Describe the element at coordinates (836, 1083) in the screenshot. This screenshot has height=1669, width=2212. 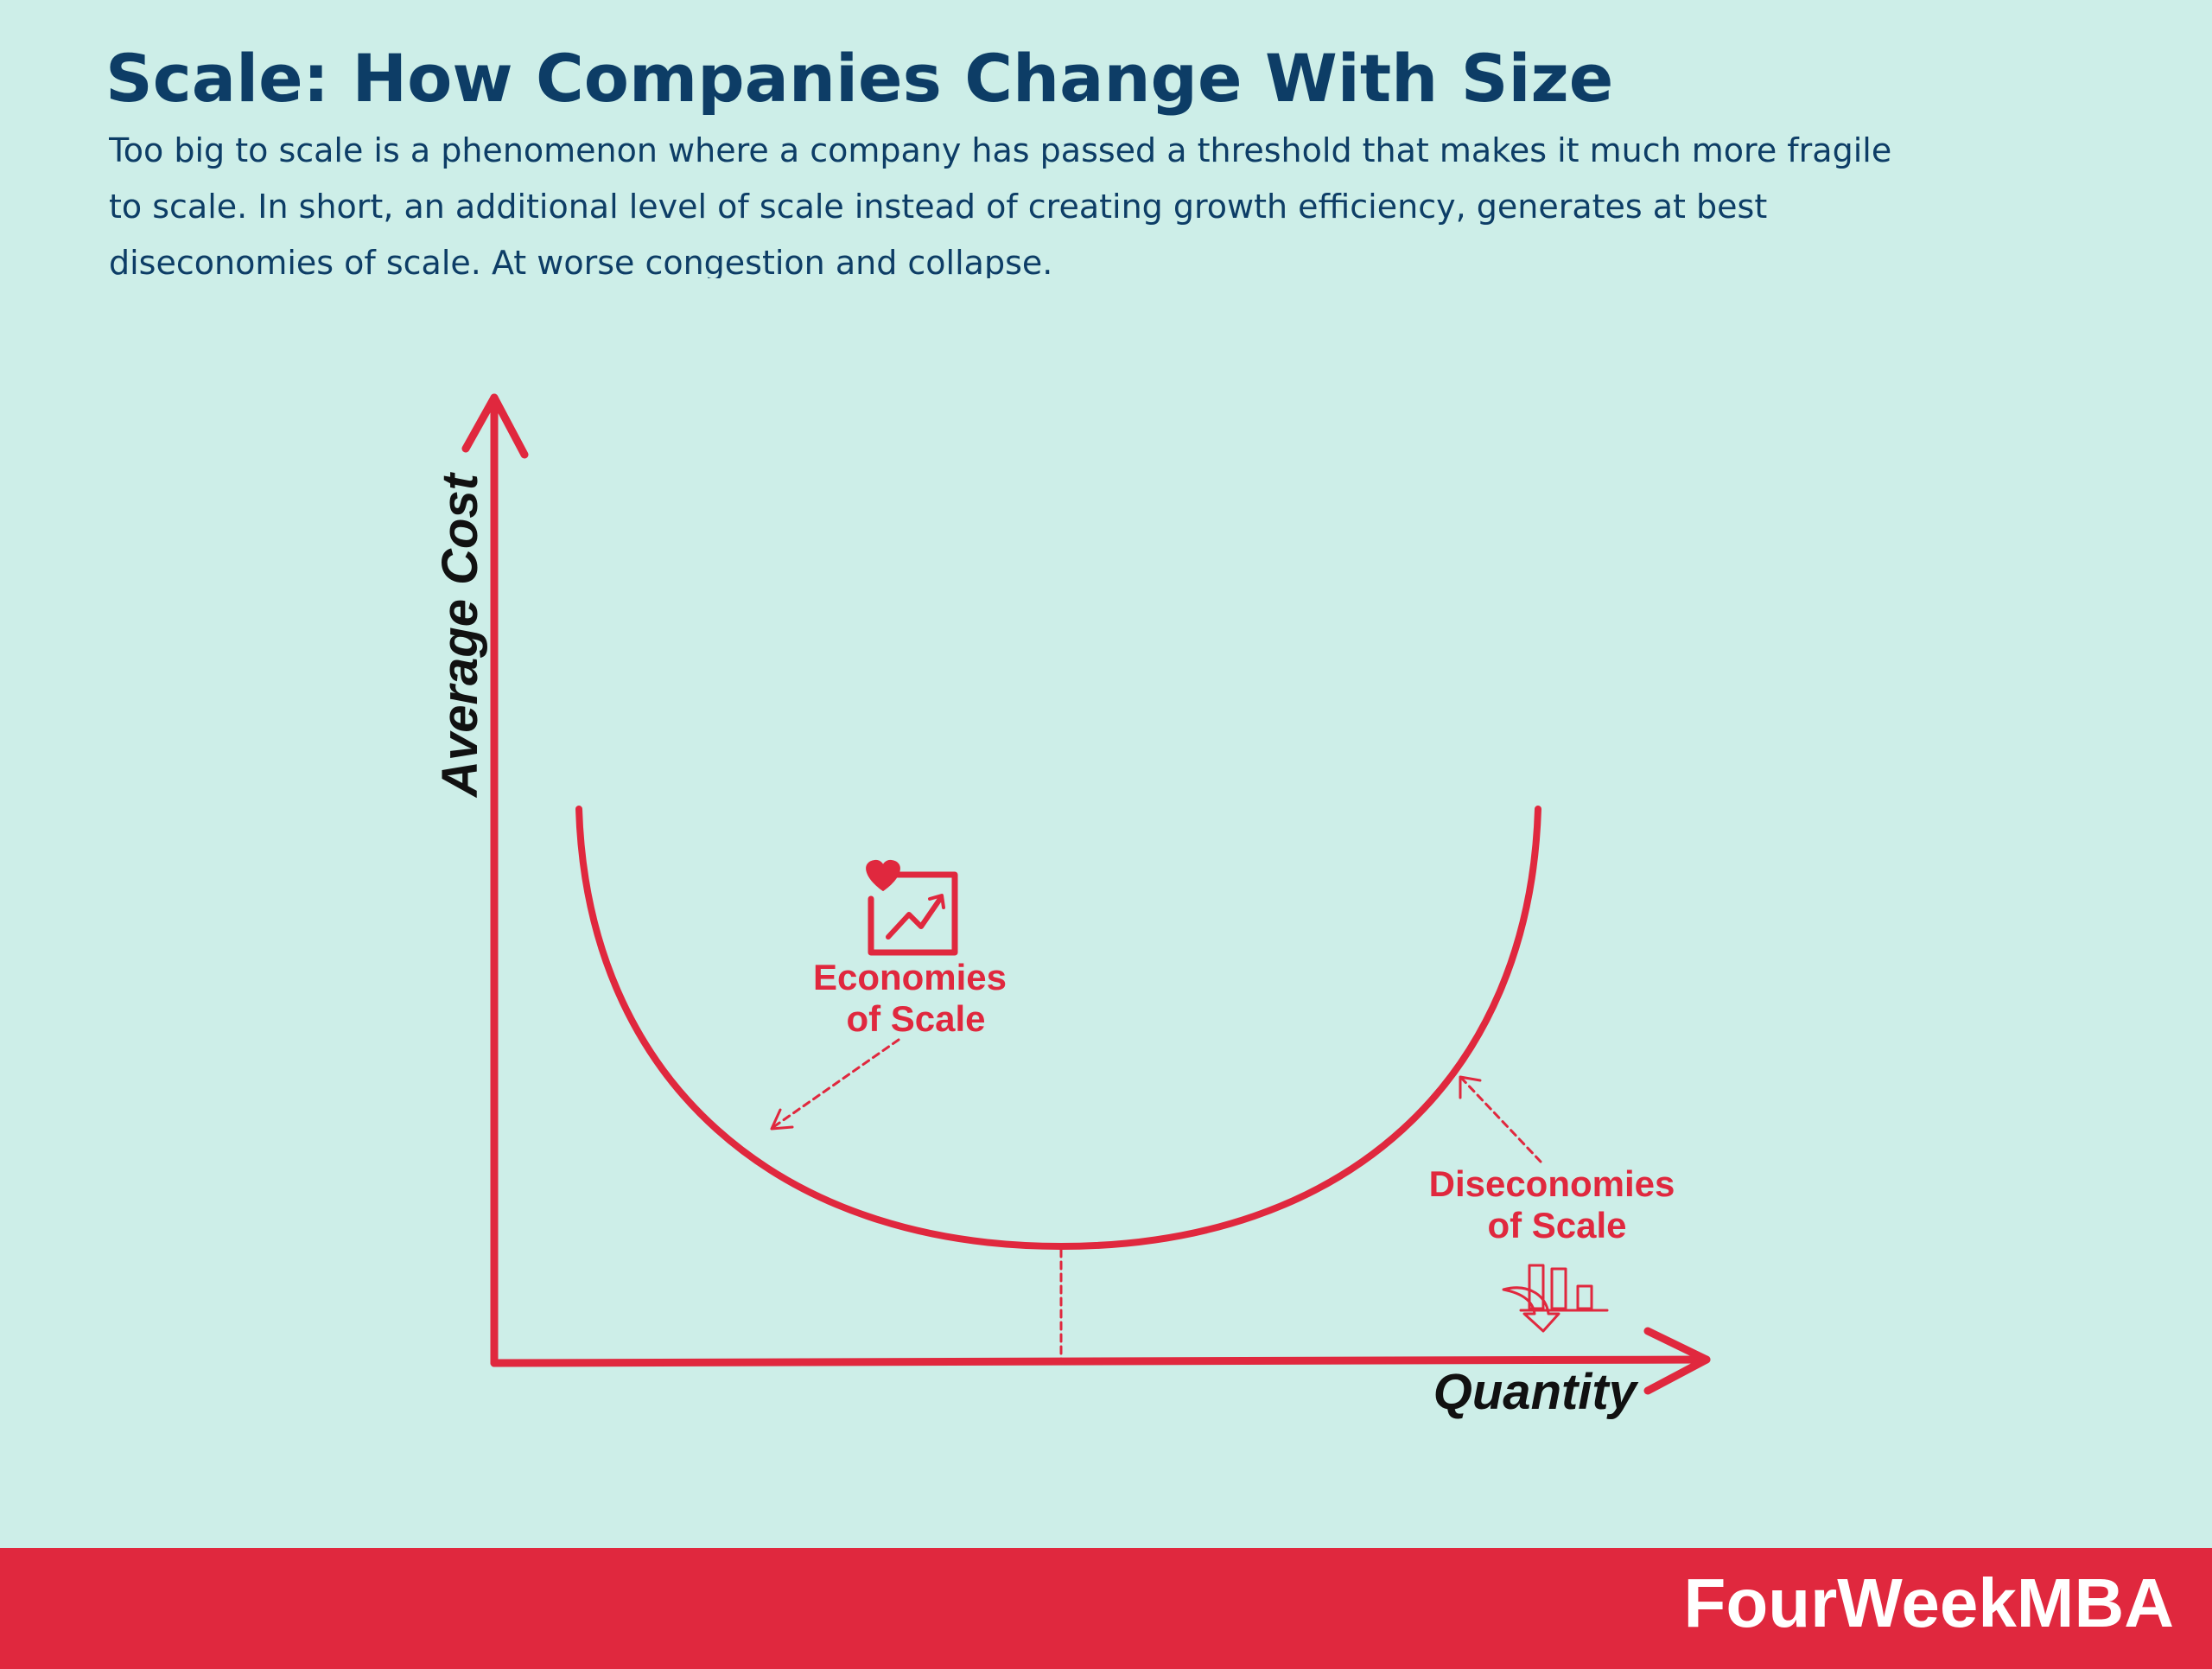
I see `economies-arrow` at that location.